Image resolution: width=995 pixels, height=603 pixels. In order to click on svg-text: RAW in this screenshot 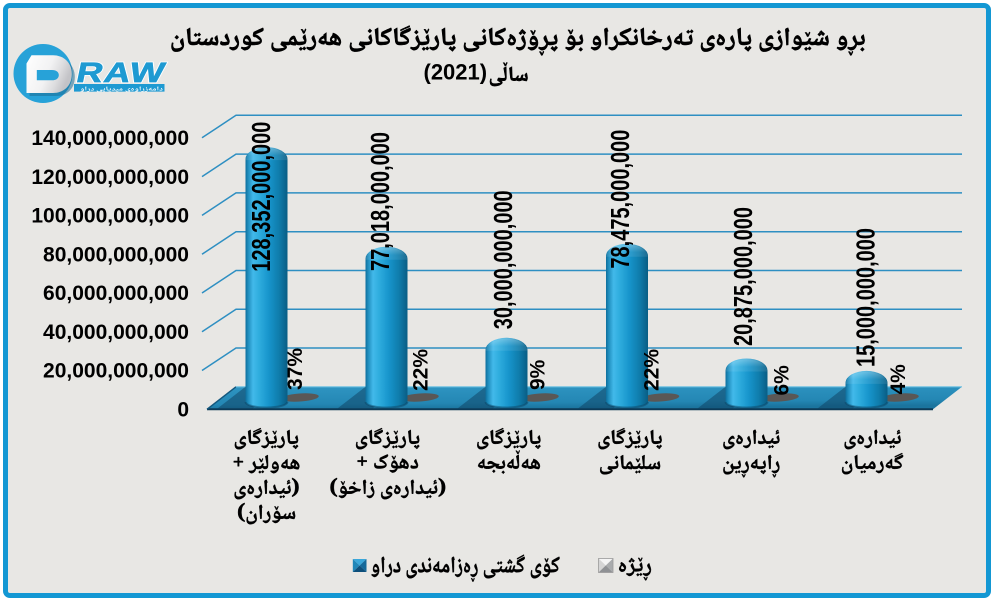, I will do `click(121, 72)`.